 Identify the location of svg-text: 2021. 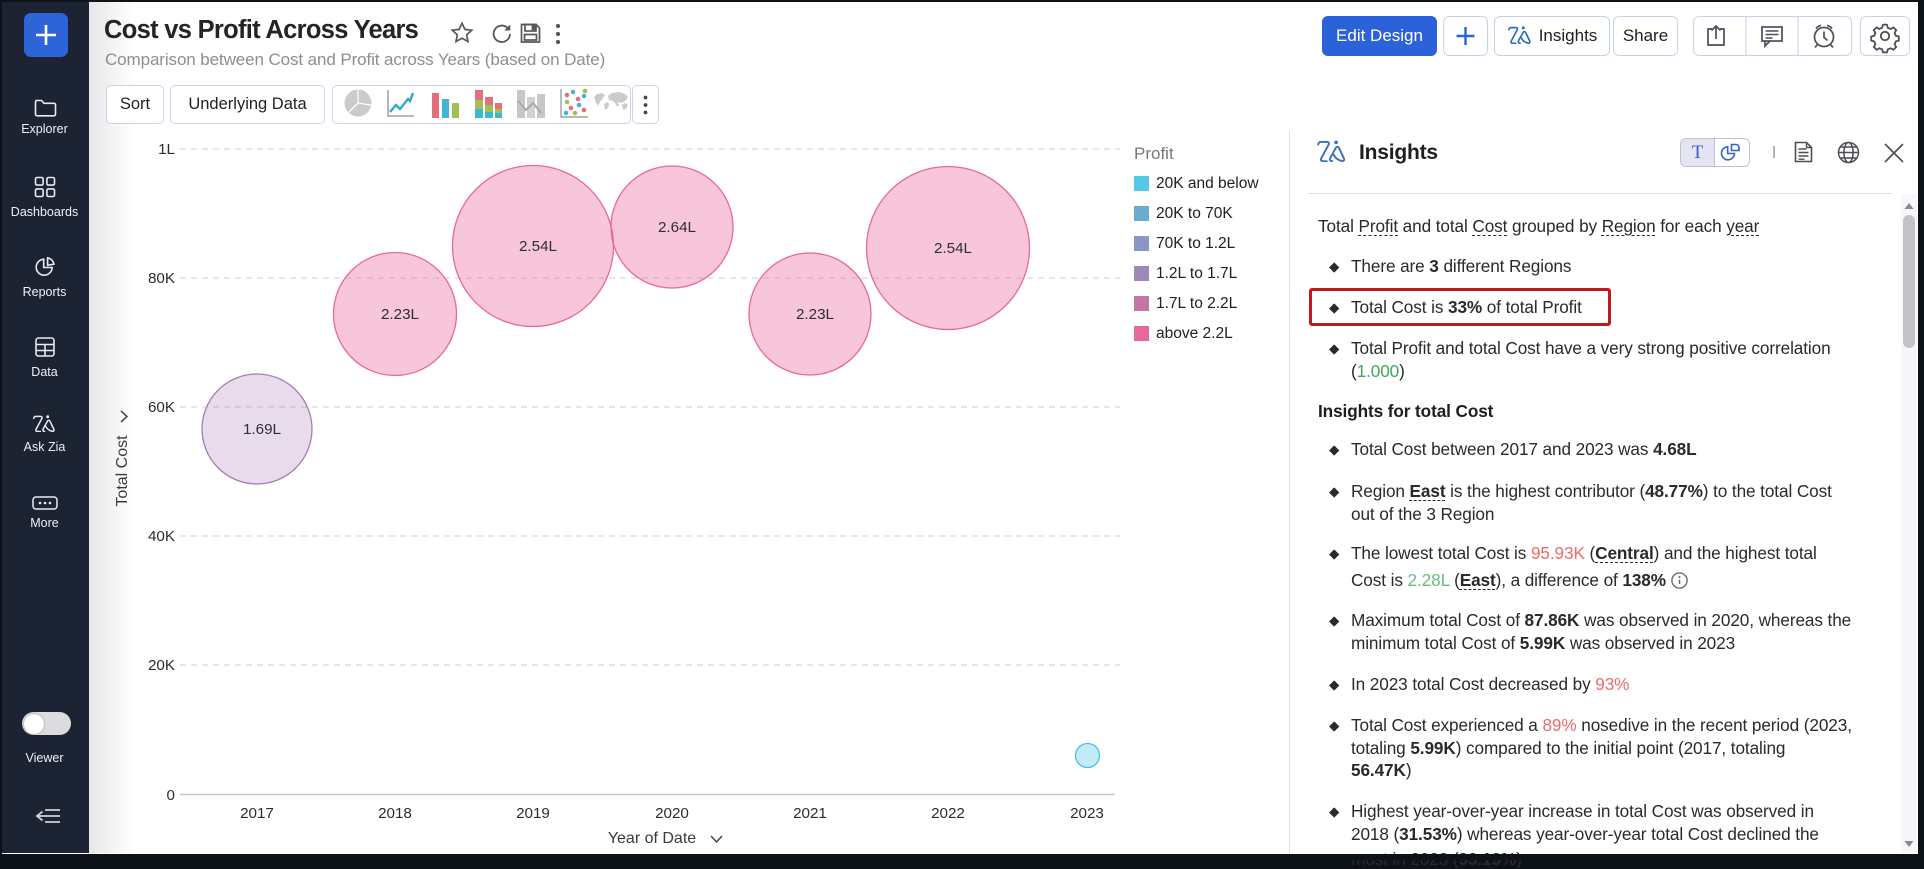
(810, 813).